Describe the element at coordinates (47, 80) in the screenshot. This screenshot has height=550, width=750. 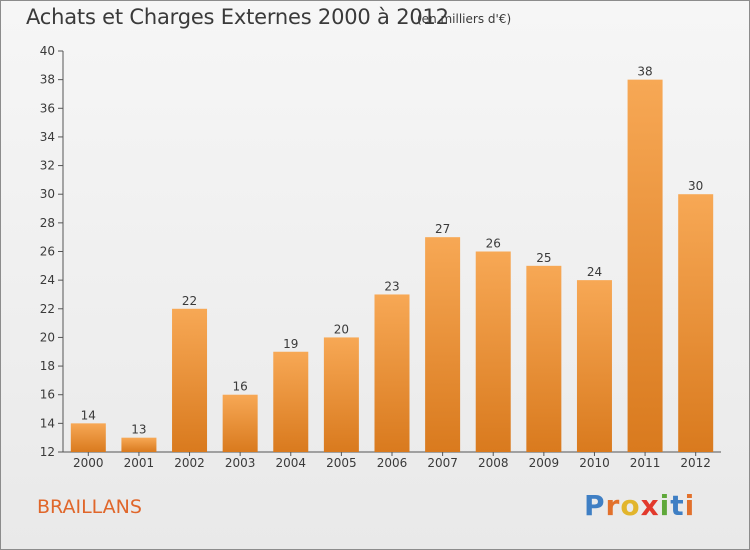
I see `y-tick-label: 38` at that location.